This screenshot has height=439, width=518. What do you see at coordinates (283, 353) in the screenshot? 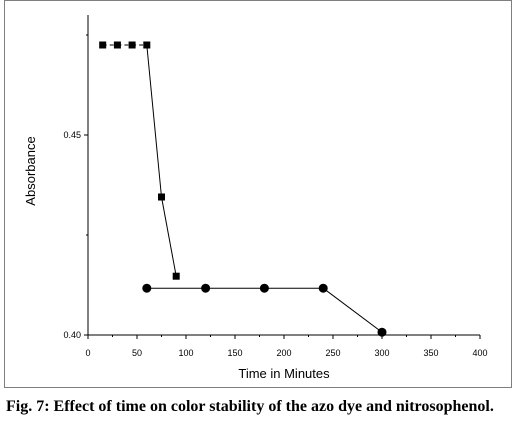
I see `x-tick-label: 200` at bounding box center [283, 353].